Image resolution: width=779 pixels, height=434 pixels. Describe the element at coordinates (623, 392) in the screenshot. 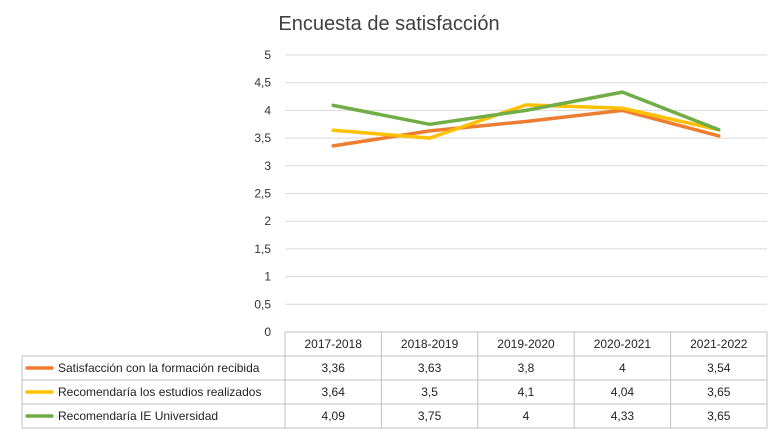

I see `data-table-cell: 4,04` at that location.